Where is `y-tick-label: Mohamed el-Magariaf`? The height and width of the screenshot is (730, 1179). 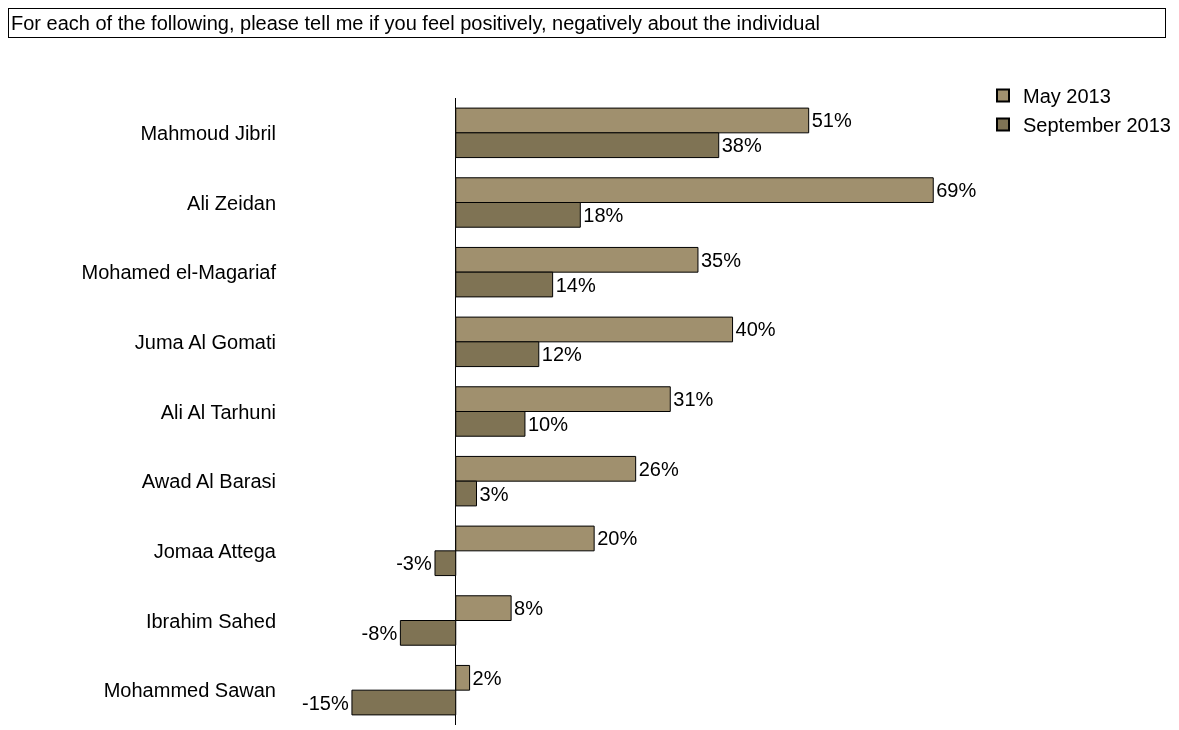 y-tick-label: Mohamed el-Magariaf is located at coordinates (179, 272).